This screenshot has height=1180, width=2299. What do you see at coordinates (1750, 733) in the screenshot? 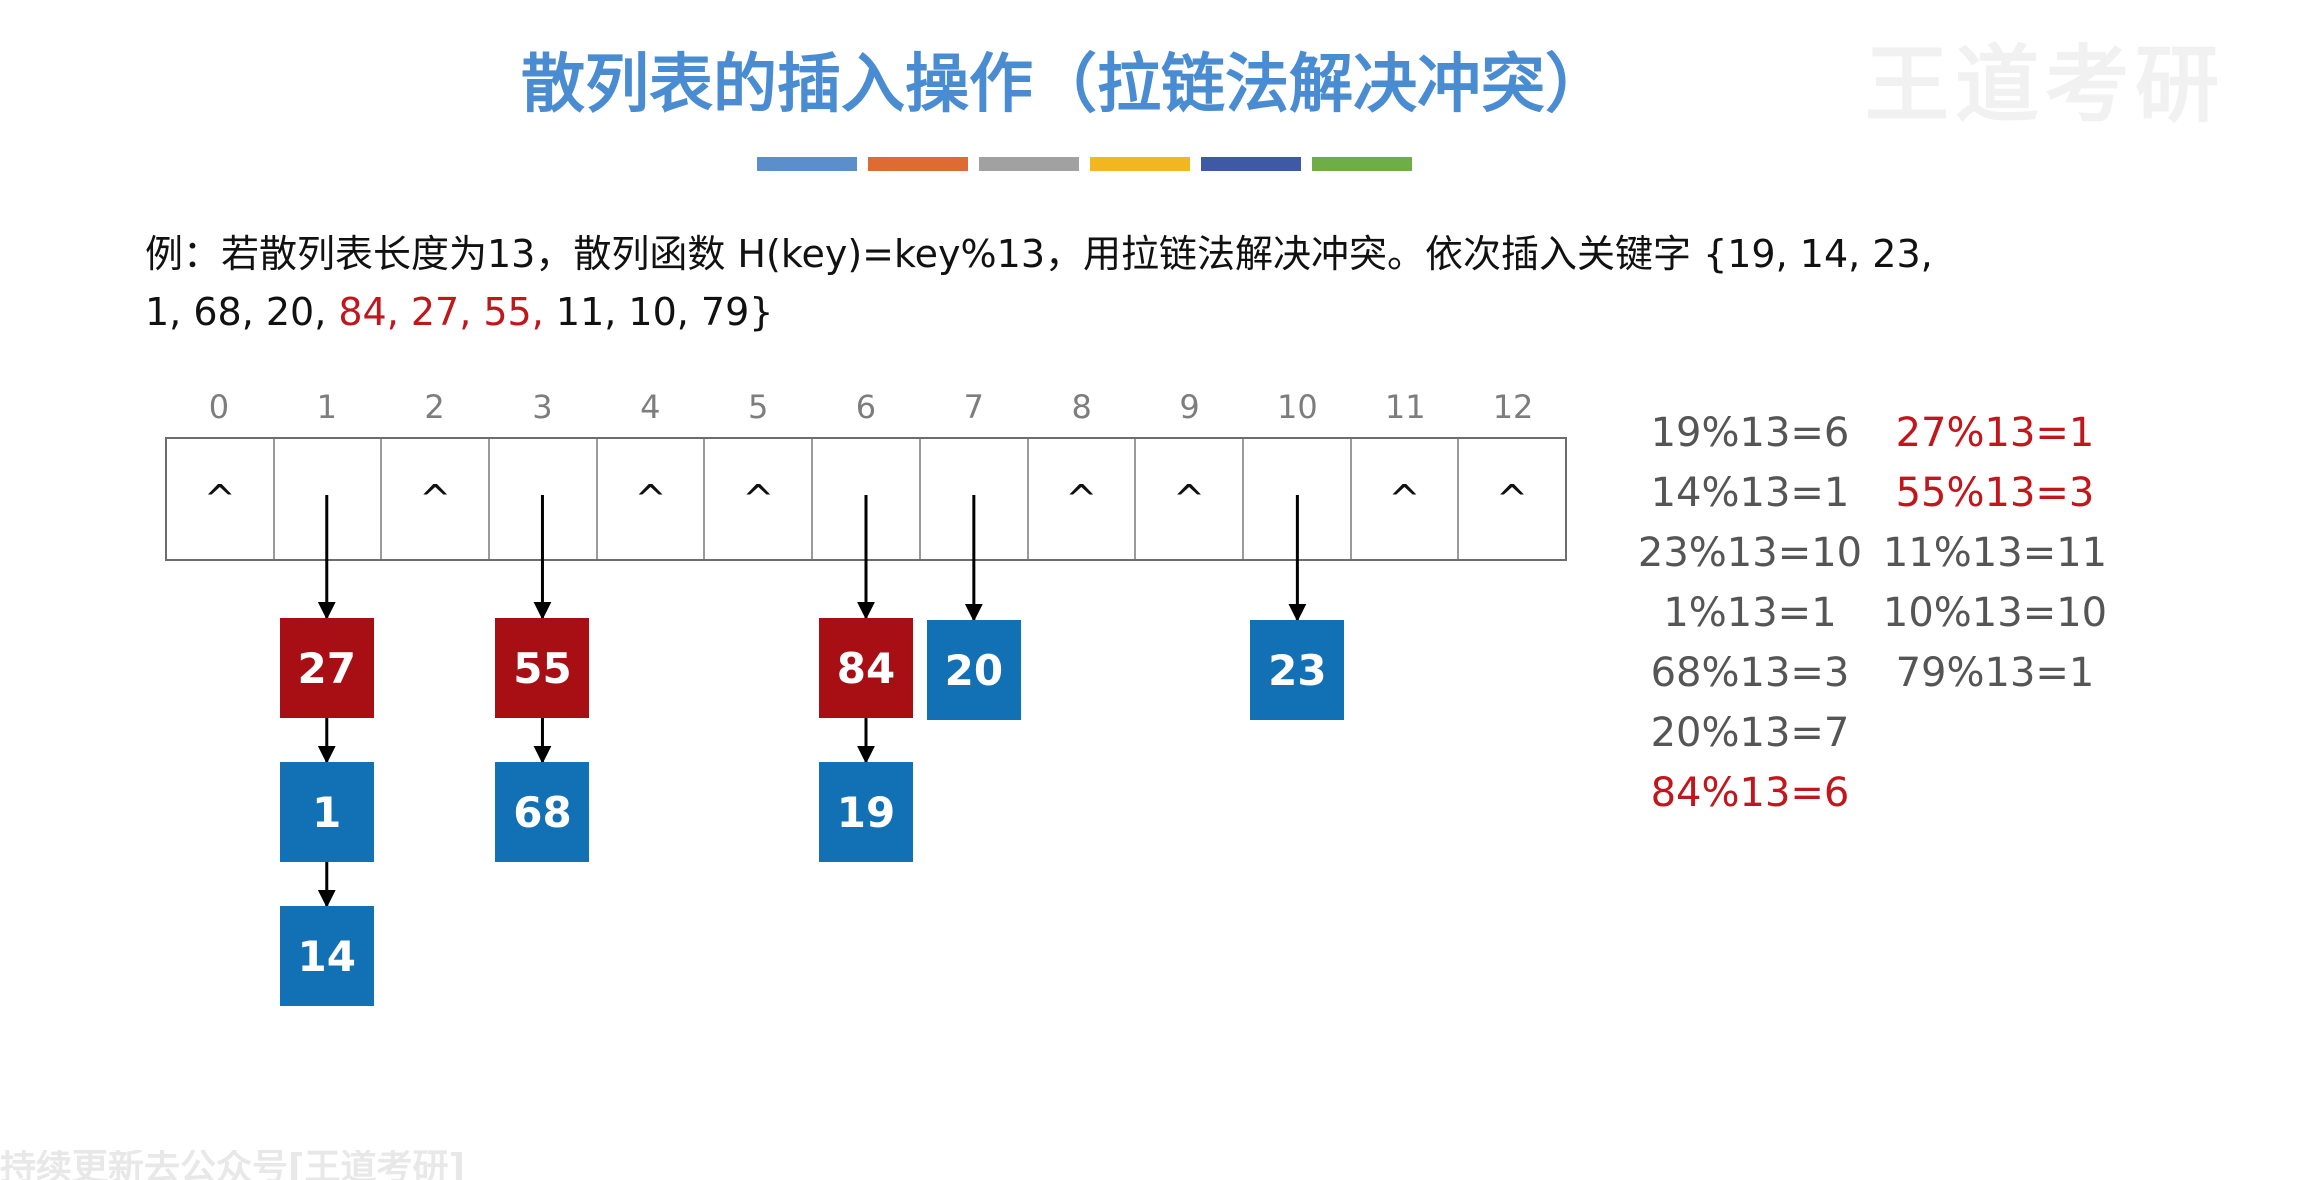
I see `hash-calculation: 20%13=7` at bounding box center [1750, 733].